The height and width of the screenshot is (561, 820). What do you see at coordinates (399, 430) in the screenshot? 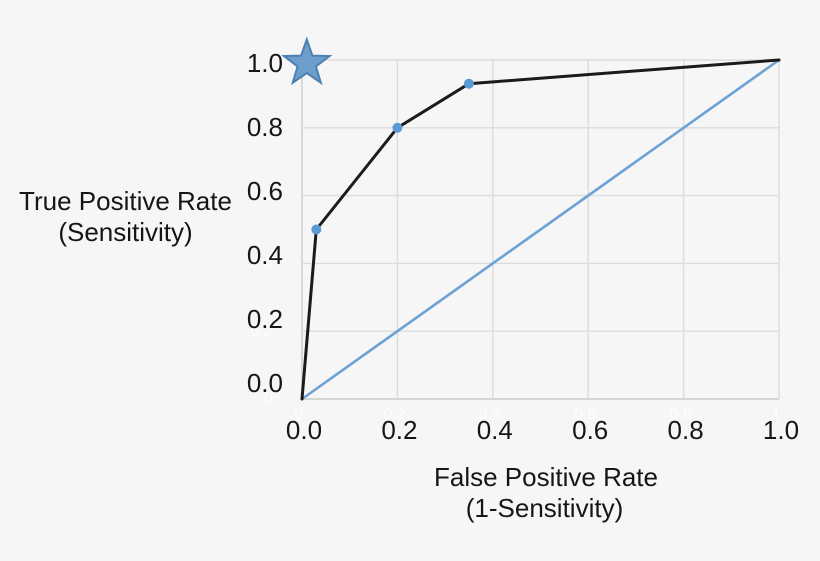
I see `x-tick-label: 0.2` at bounding box center [399, 430].